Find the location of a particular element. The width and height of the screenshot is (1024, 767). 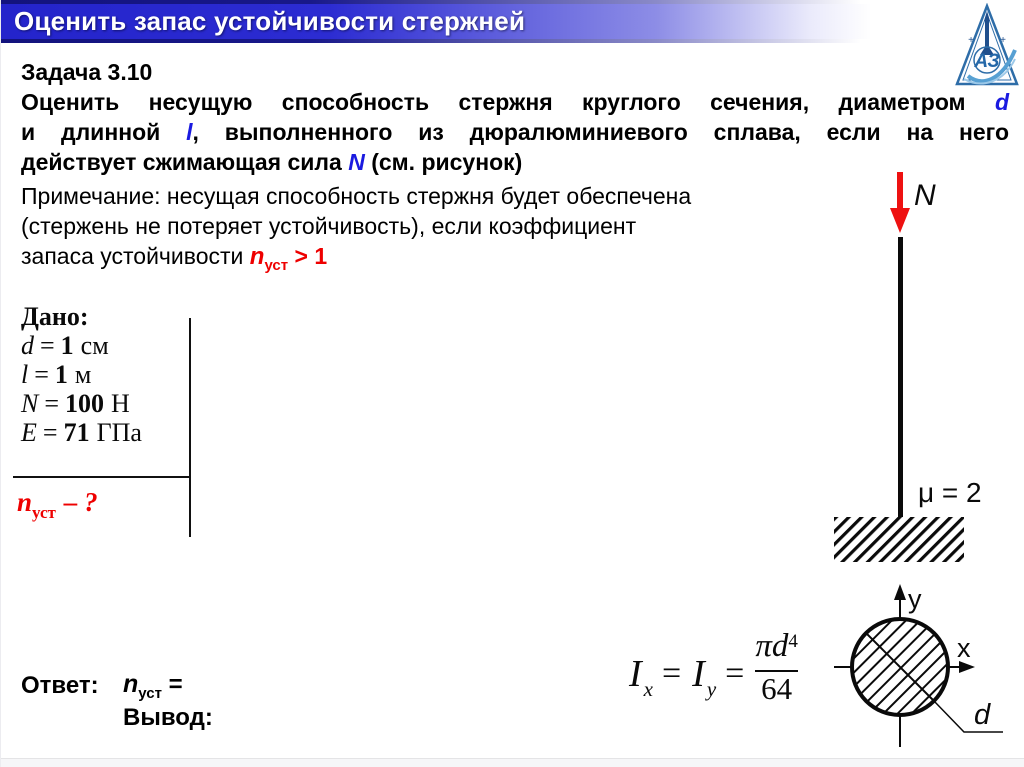

rod-diagram: N μ = 2 y x d is located at coordinates (918, 459).